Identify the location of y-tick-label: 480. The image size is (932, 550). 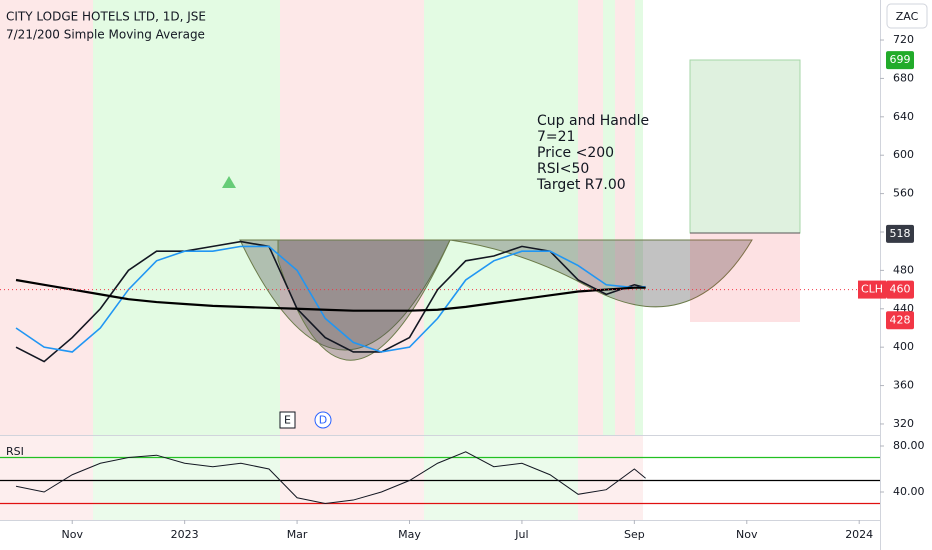
(903, 269).